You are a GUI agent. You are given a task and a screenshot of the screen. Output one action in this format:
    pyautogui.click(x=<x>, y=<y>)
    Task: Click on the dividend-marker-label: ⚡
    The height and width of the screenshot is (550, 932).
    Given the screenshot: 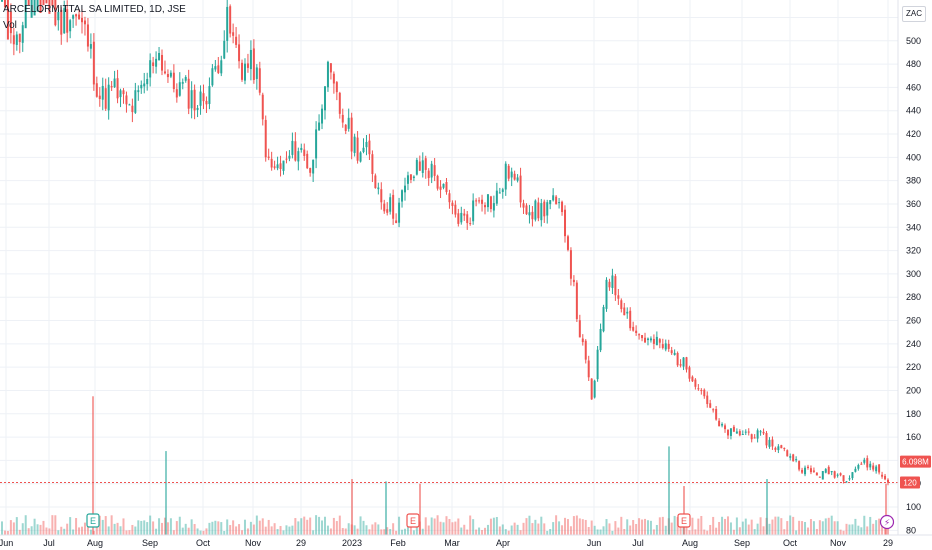 What is the action you would take?
    pyautogui.click(x=887, y=524)
    